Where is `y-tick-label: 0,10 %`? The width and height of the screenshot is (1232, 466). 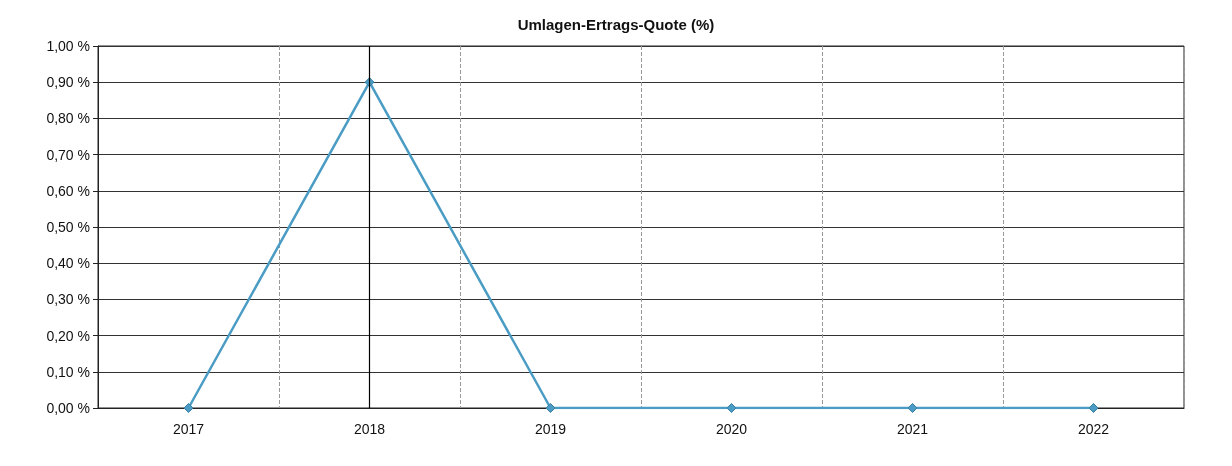
y-tick-label: 0,10 % is located at coordinates (68, 371).